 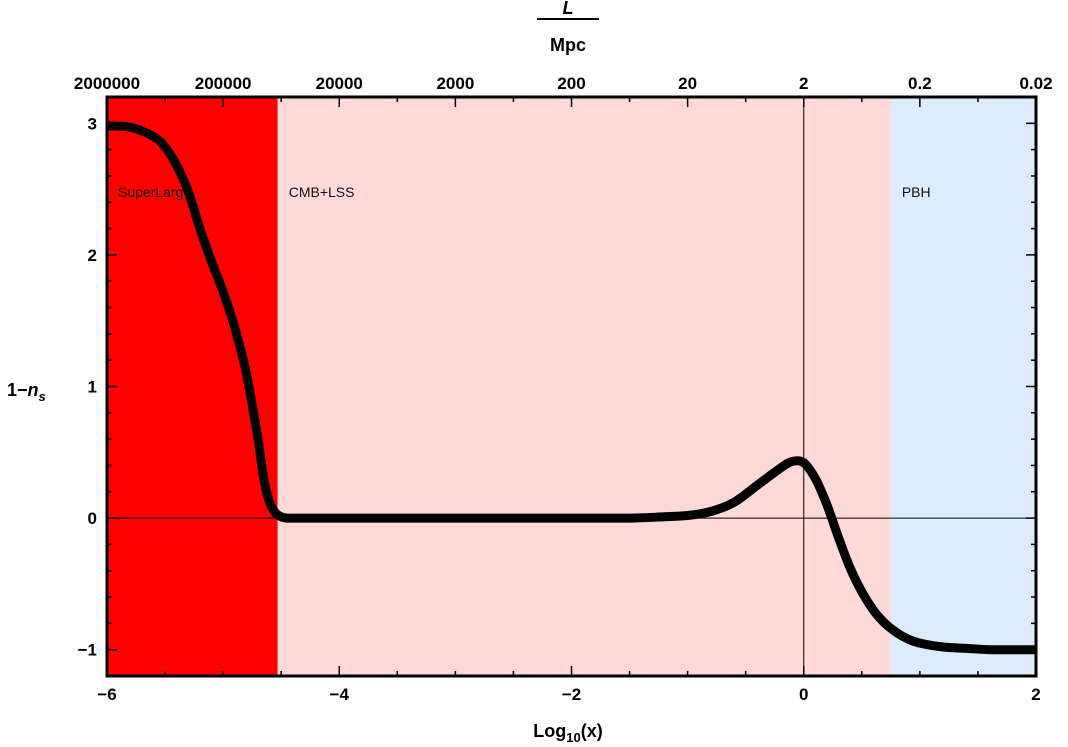 What do you see at coordinates (567, 733) in the screenshot?
I see `x-axis-label: Log10(x)` at bounding box center [567, 733].